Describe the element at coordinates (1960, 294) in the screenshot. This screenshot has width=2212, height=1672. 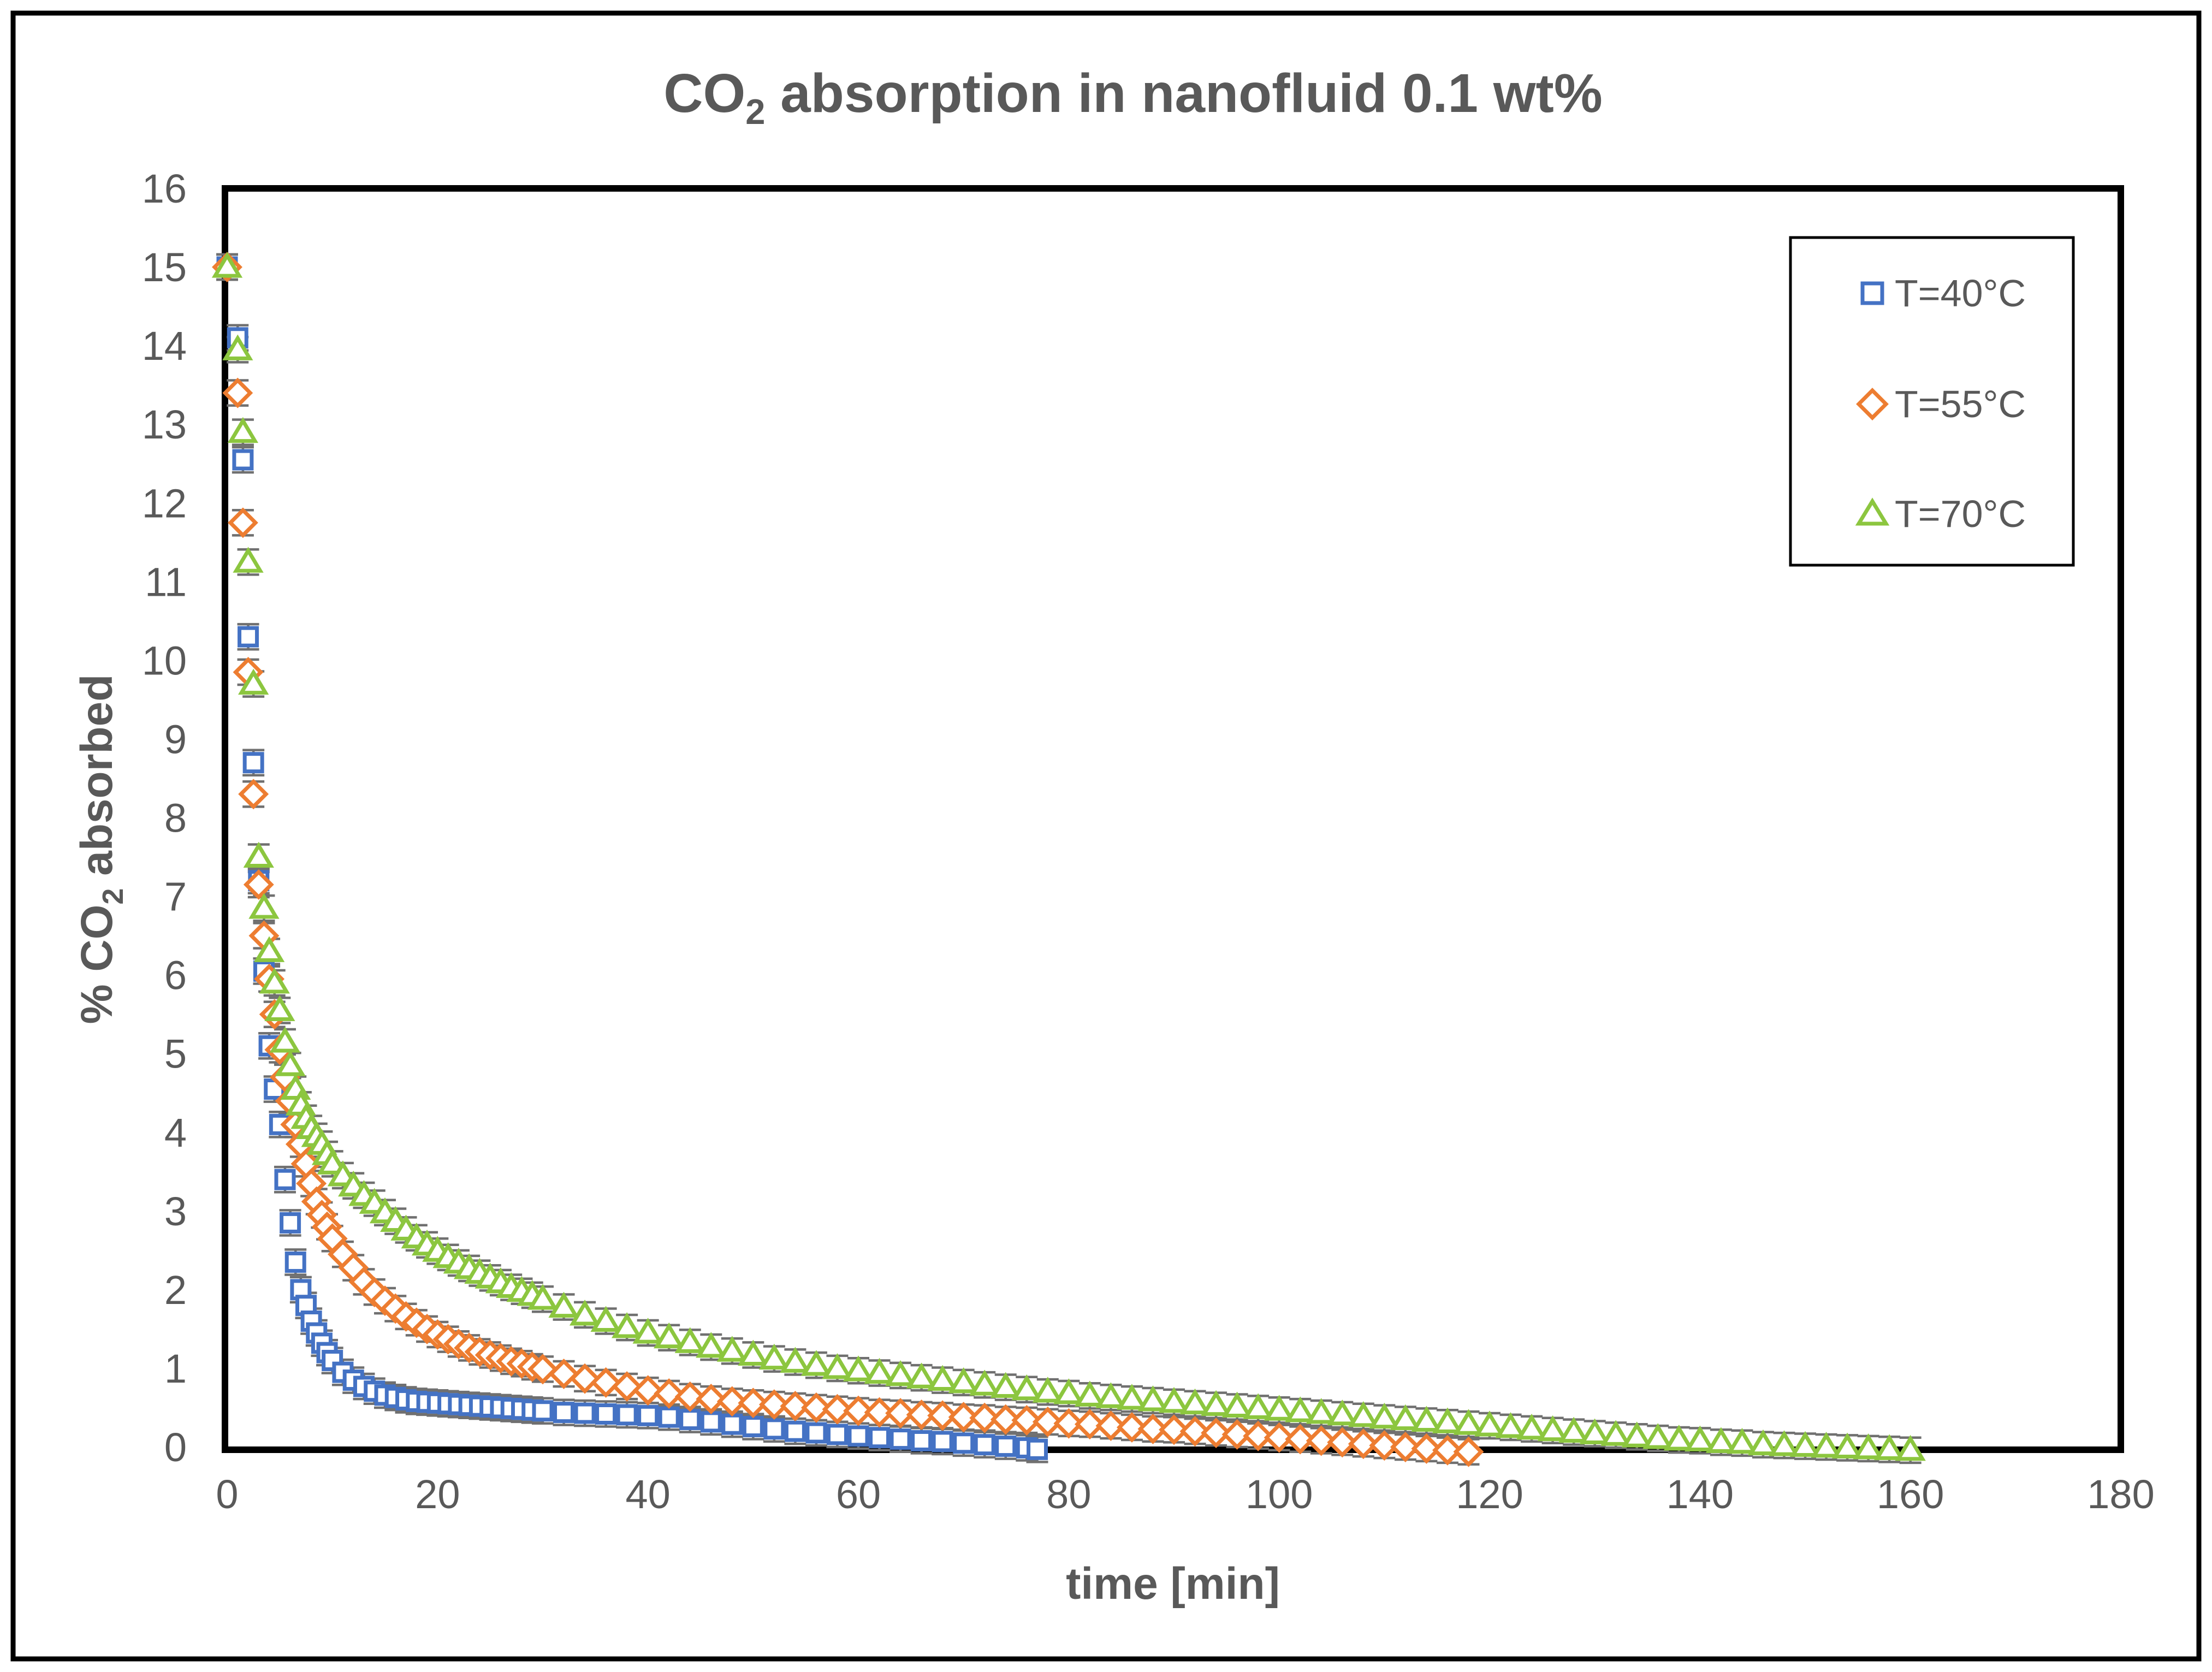
I see `legend-label: T=40°C` at that location.